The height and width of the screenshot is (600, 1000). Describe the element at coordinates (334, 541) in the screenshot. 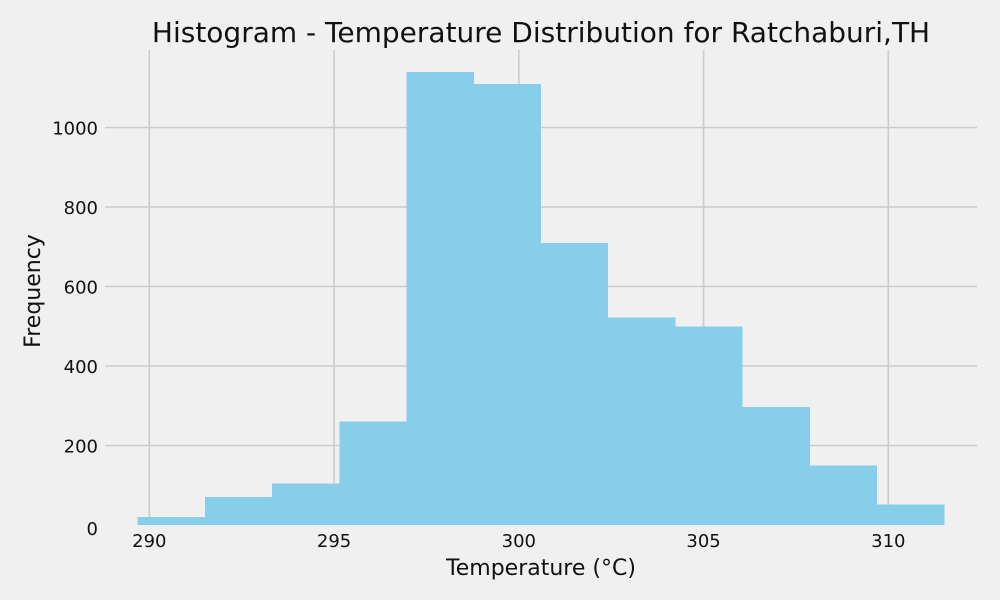

I see `x-tick-label: 295` at that location.